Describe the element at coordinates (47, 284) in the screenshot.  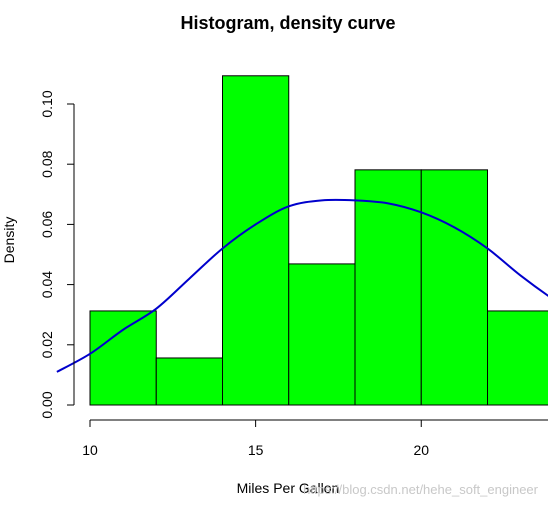
I see `y-tick-label-2: 0.04` at that location.